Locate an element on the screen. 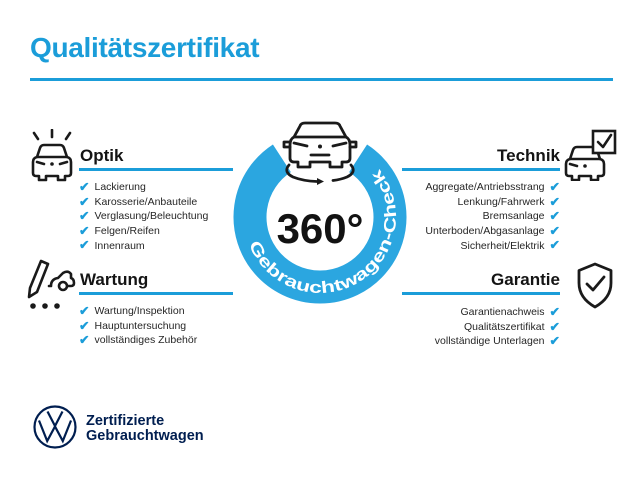  check-item: ✔ Hauptuntersuchung is located at coordinates (164, 326).